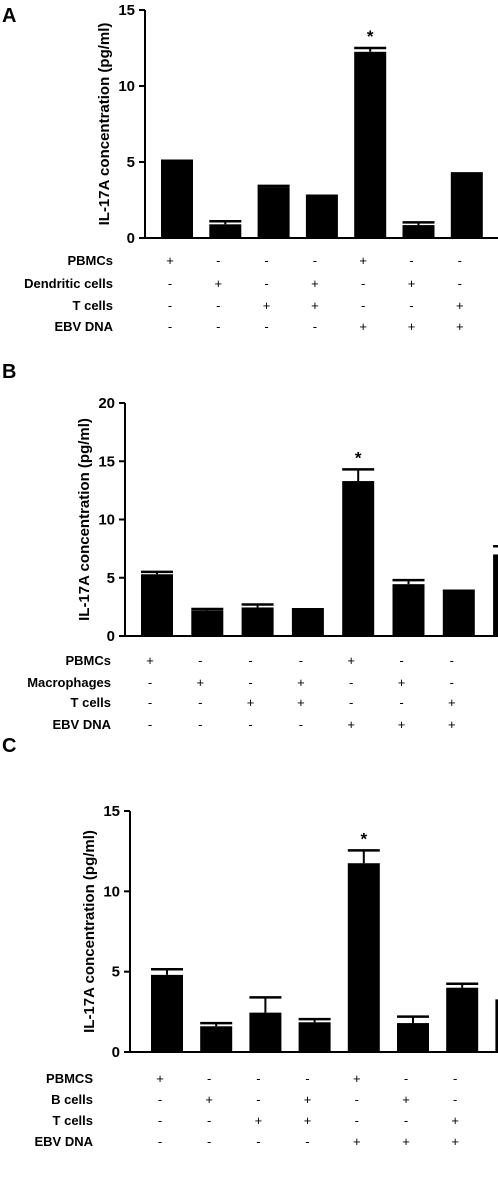 This screenshot has height=1180, width=498. I want to click on condition-label: PBMCs, so click(90, 260).